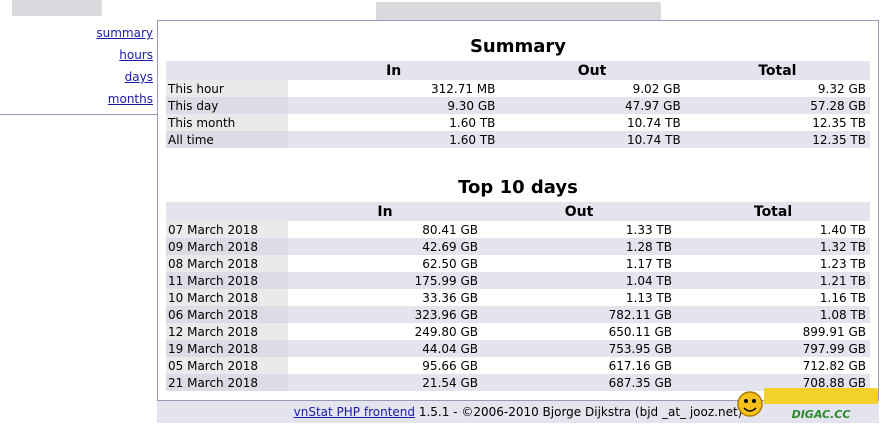 The height and width of the screenshot is (428, 886). Describe the element at coordinates (385, 246) in the screenshot. I see `in-value-cell: 42.69 GB` at that location.